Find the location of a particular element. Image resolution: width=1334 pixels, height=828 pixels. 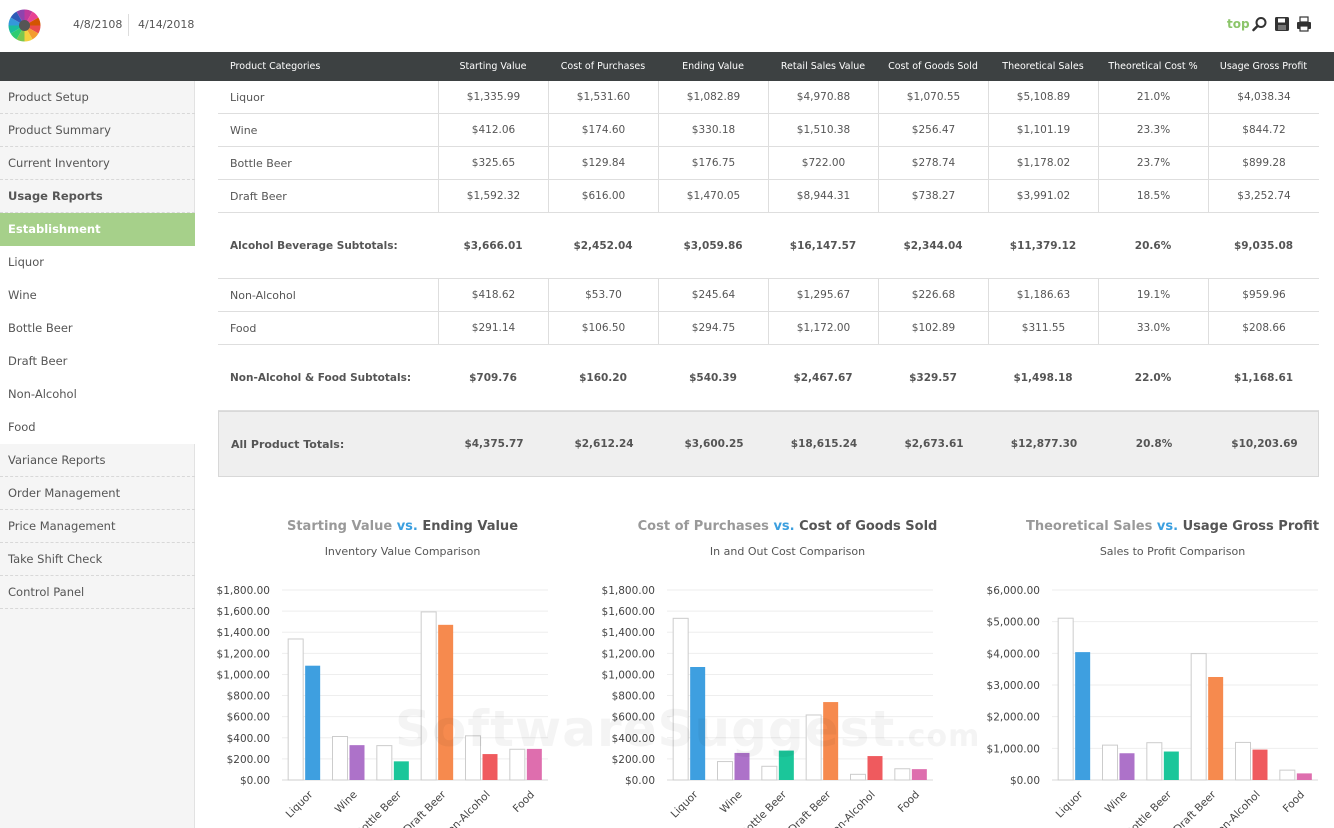

sidebar-item-food: Food is located at coordinates (97, 427).